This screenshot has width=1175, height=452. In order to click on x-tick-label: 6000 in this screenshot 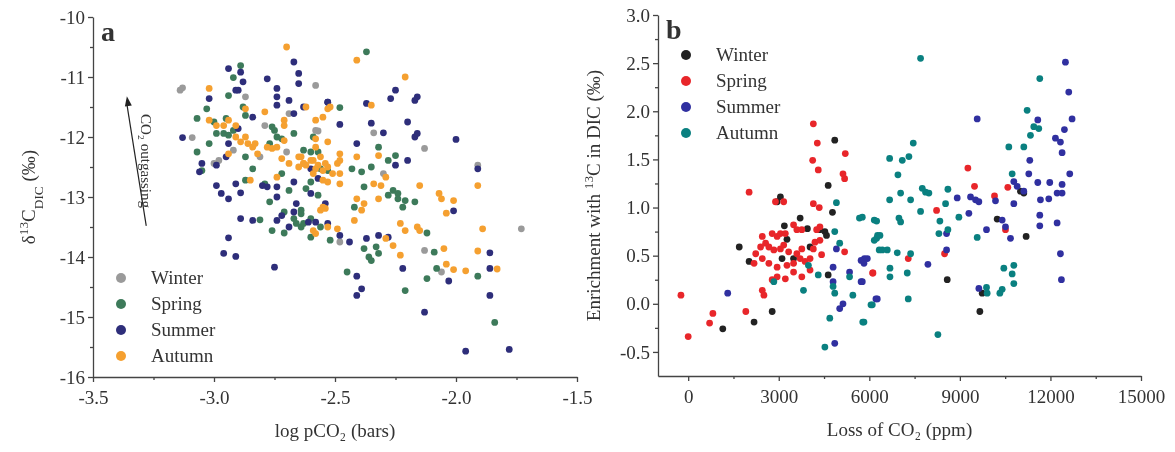, I will do `click(869, 396)`.